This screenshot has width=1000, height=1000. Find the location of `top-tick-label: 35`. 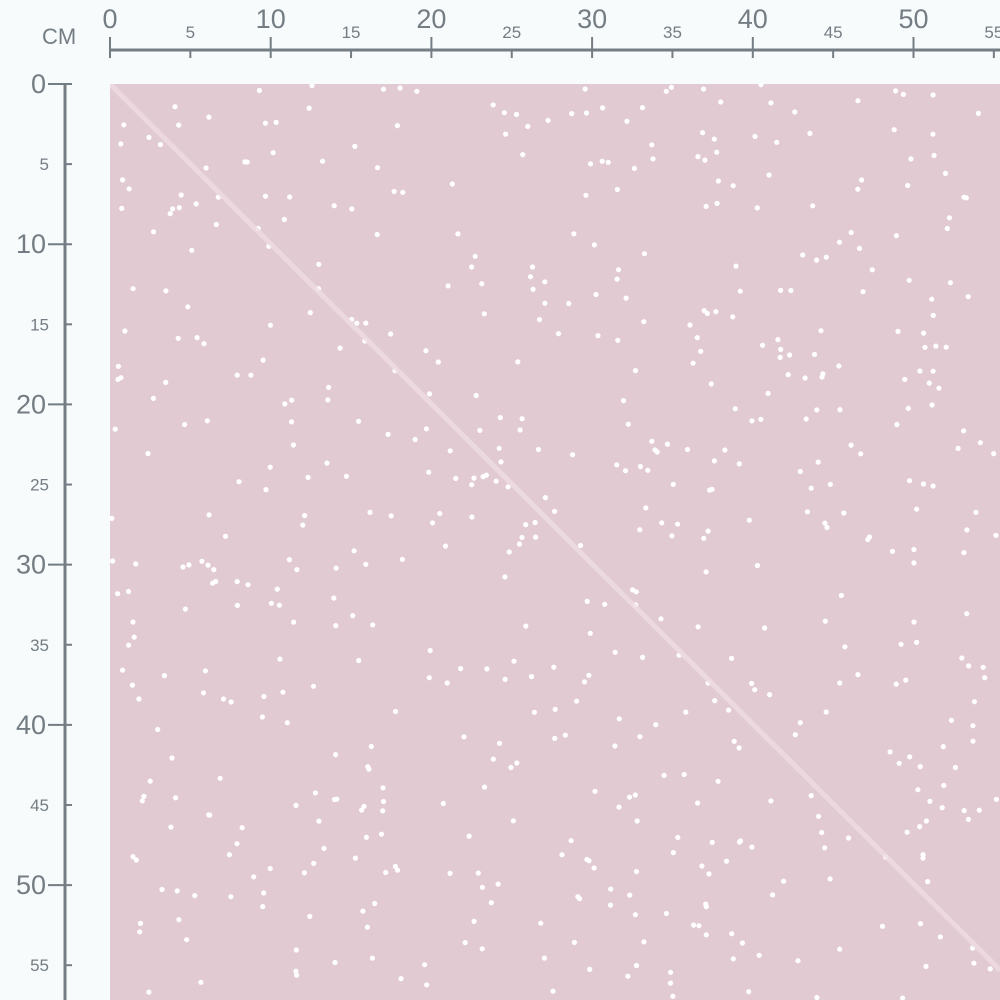

top-tick-label: 35 is located at coordinates (672, 32).